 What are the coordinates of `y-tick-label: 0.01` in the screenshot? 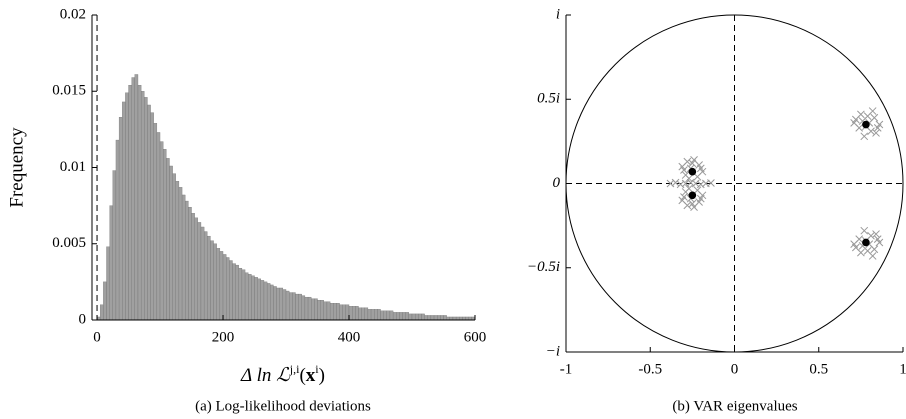 It's located at (73, 167).